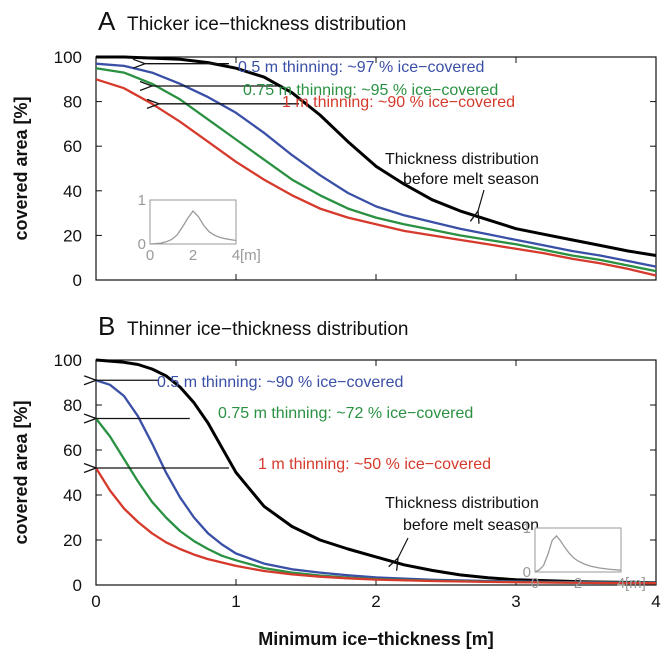 Image resolution: width=661 pixels, height=654 pixels. I want to click on thinning-annotation: 0.5 m thinning: ~90 % ice−covered, so click(280, 382).